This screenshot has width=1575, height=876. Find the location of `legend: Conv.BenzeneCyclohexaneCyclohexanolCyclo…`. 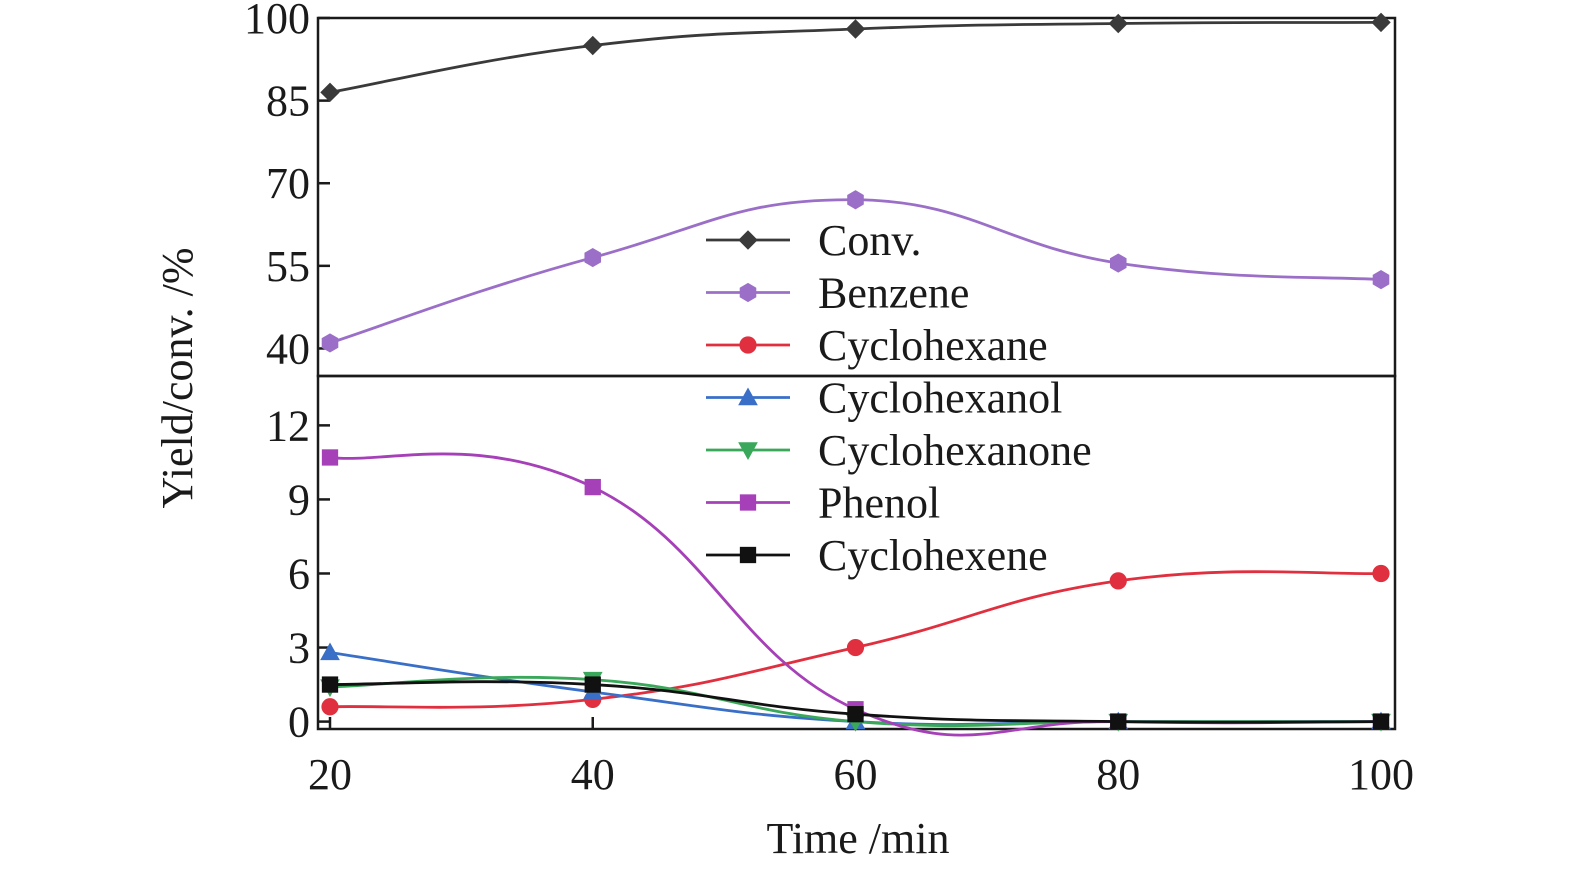

legend: Conv.BenzeneCyclohexaneCyclohexanolCyclo… is located at coordinates (899, 398).